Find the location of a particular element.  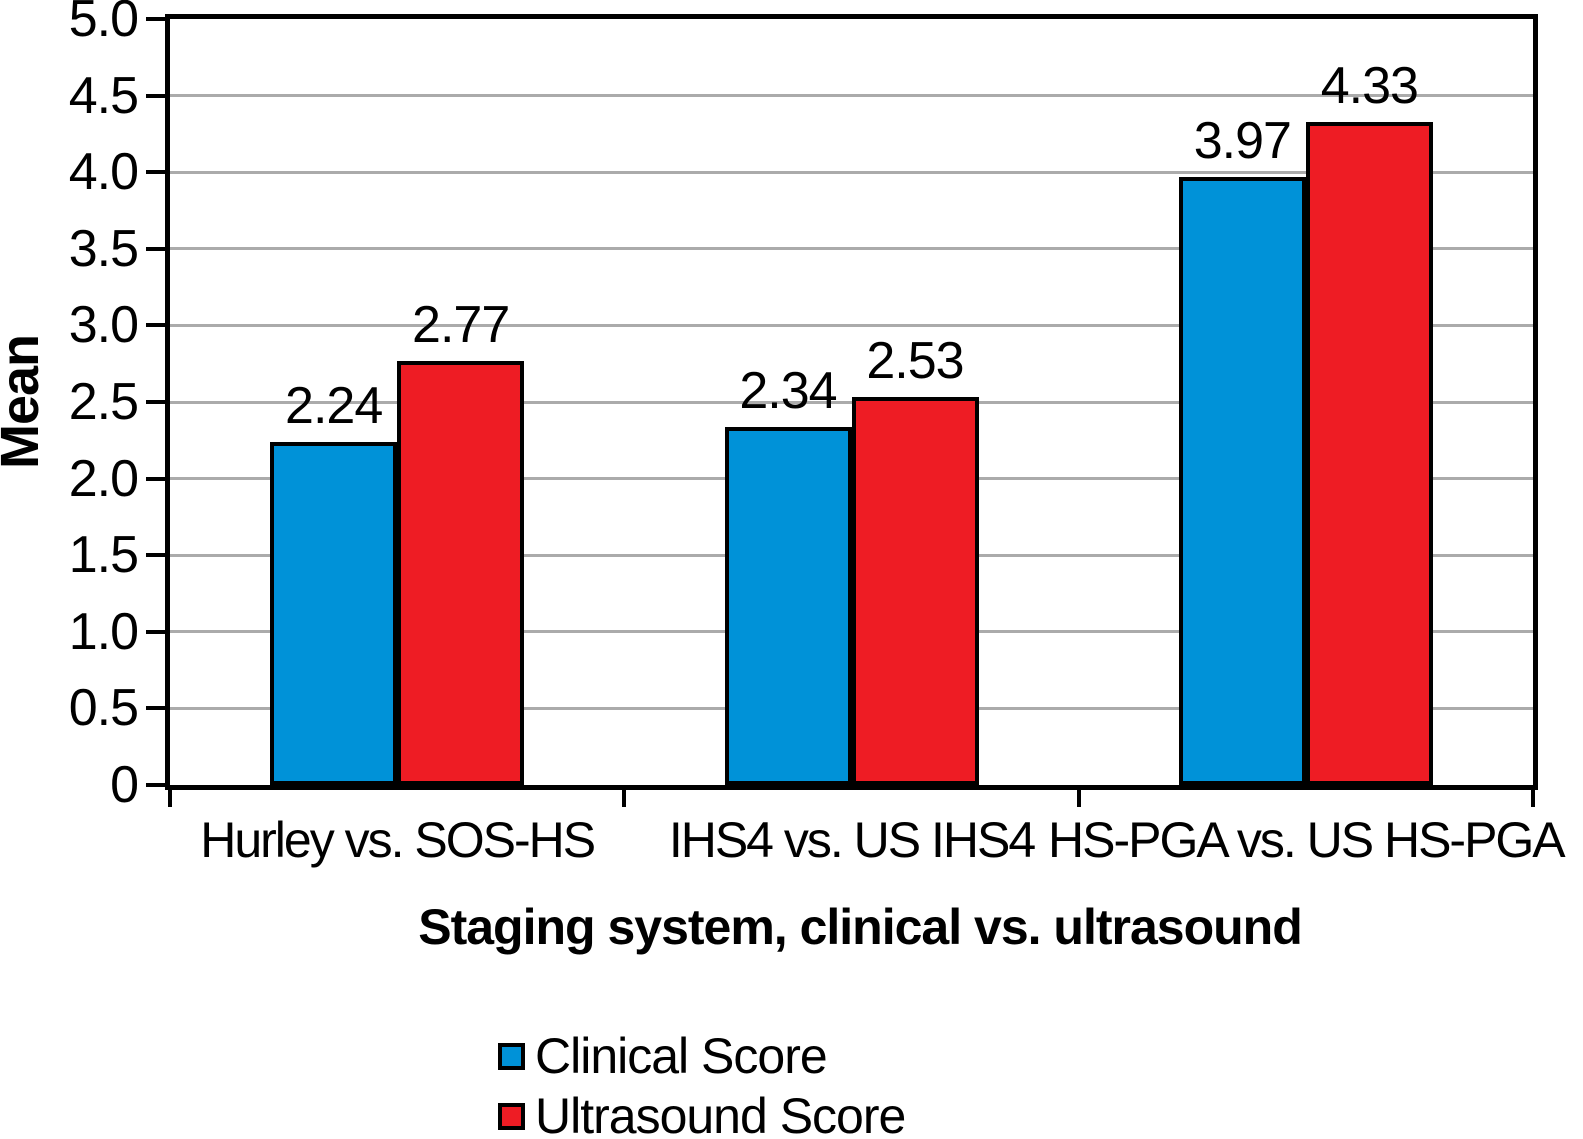

bar-value-label: 4.33 is located at coordinates (1369, 85).